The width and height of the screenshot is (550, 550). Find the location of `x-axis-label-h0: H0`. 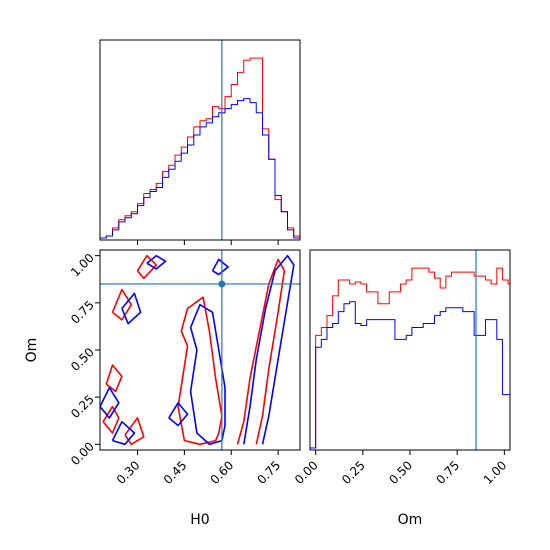

x-axis-label-h0: H0 is located at coordinates (199, 520).